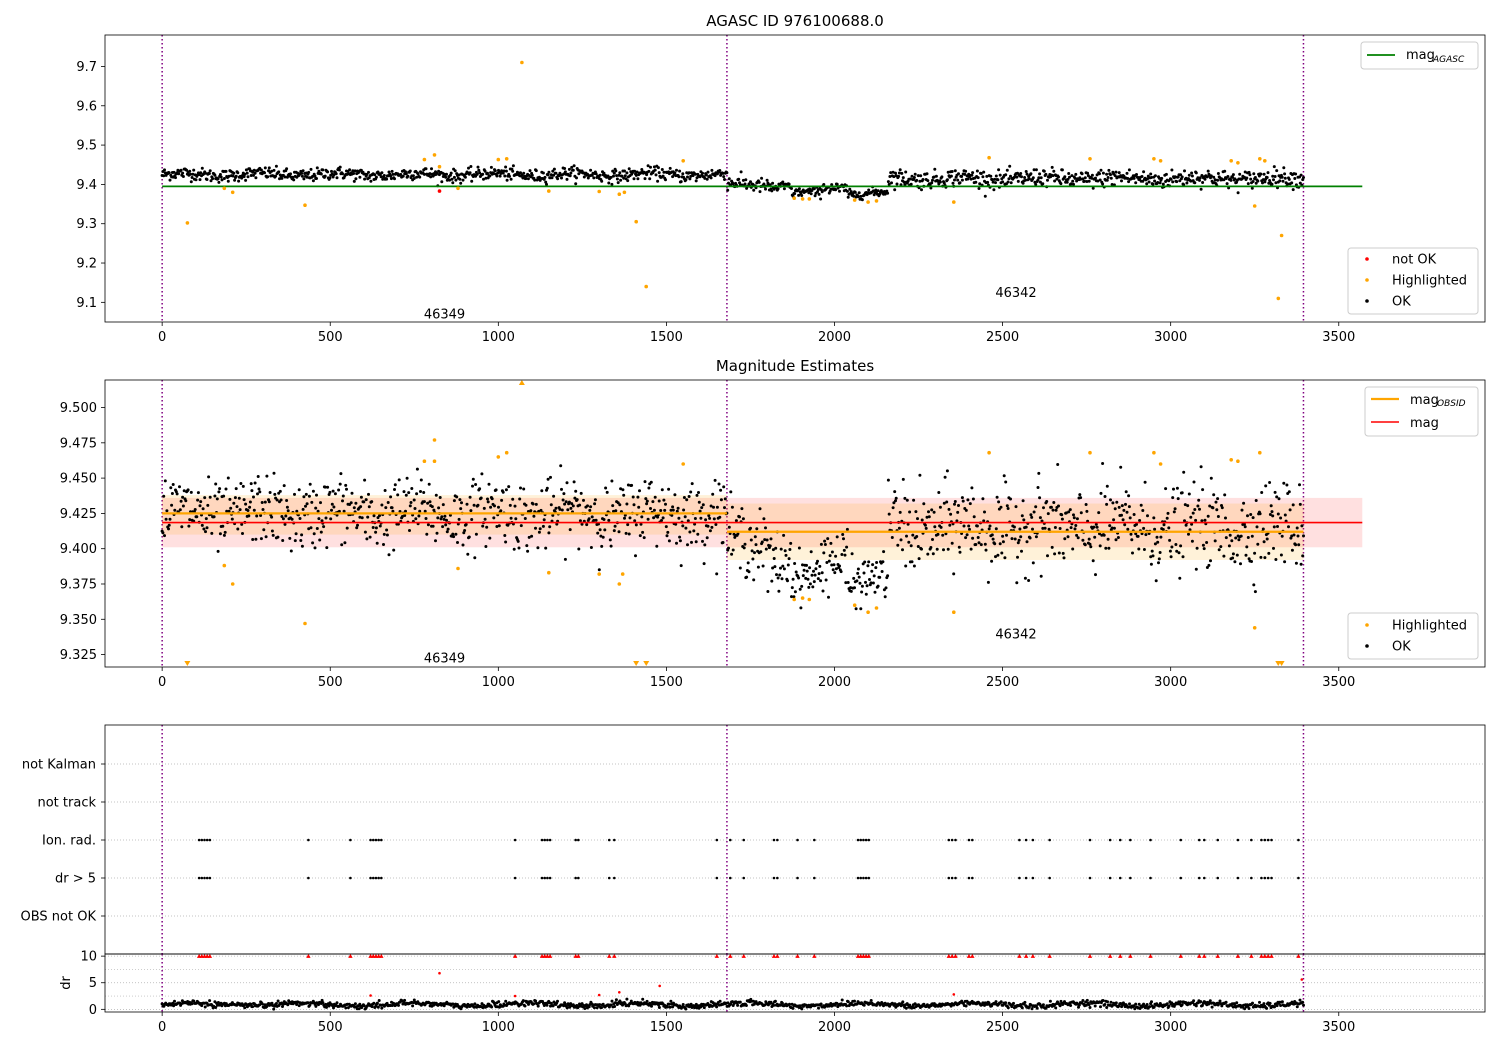 The width and height of the screenshot is (1500, 1050). What do you see at coordinates (1367, 625) in the screenshot?
I see `legend-marker` at bounding box center [1367, 625].